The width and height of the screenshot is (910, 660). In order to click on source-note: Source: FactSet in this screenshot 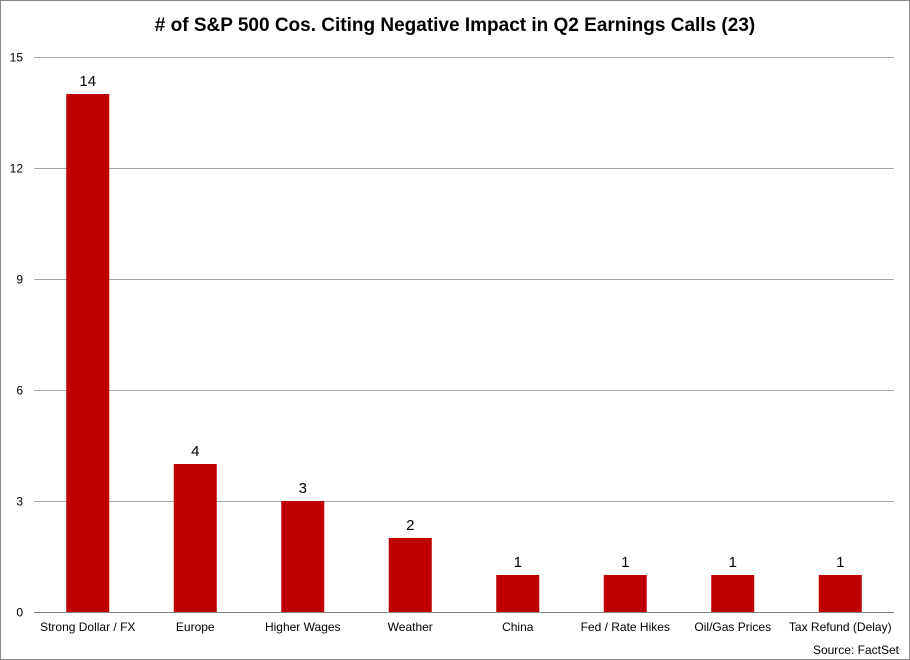, I will do `click(856, 650)`.